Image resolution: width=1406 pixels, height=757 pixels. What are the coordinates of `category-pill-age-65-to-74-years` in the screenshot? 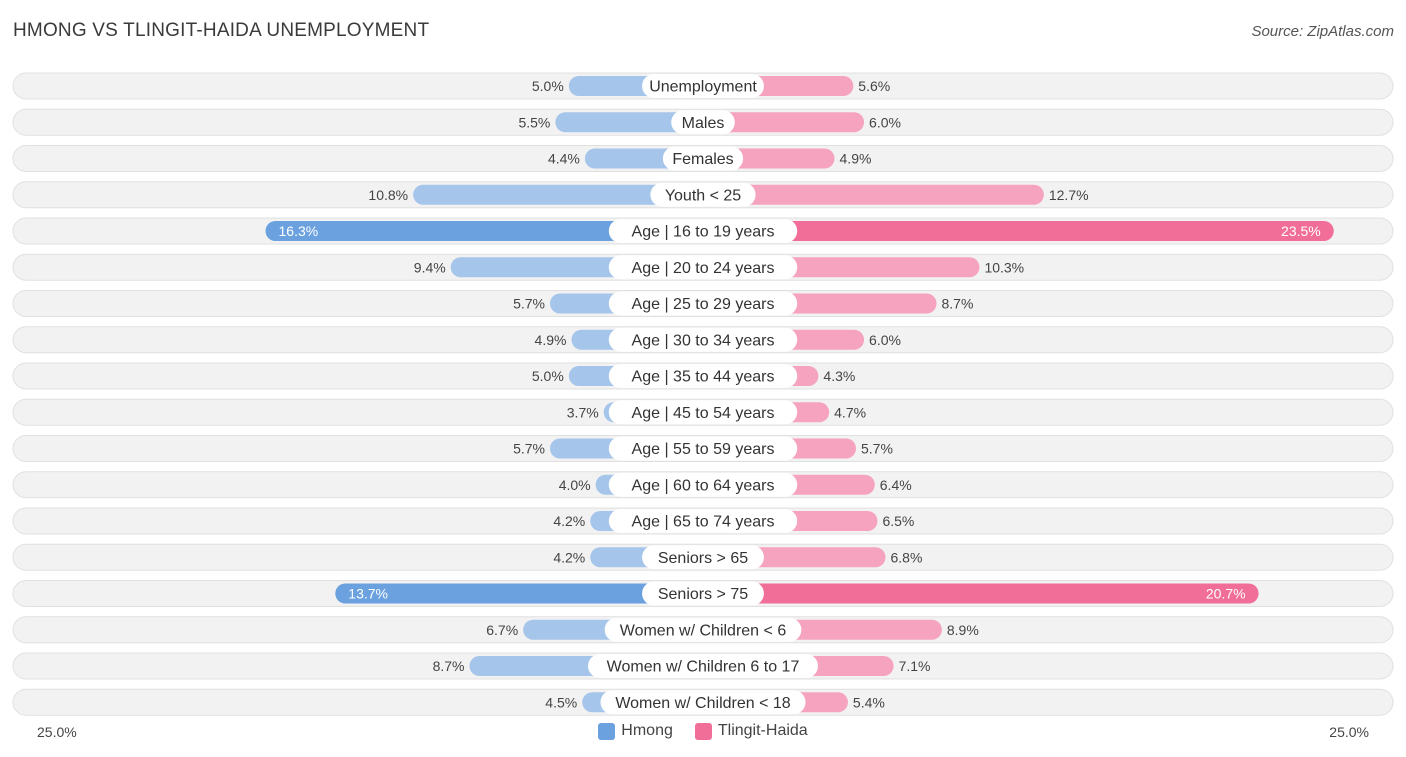 It's located at (703, 521).